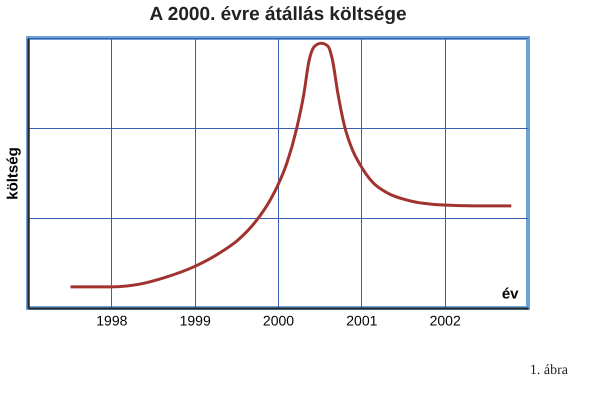 The width and height of the screenshot is (603, 415). Describe the element at coordinates (549, 370) in the screenshot. I see `text: 1. ábra` at that location.